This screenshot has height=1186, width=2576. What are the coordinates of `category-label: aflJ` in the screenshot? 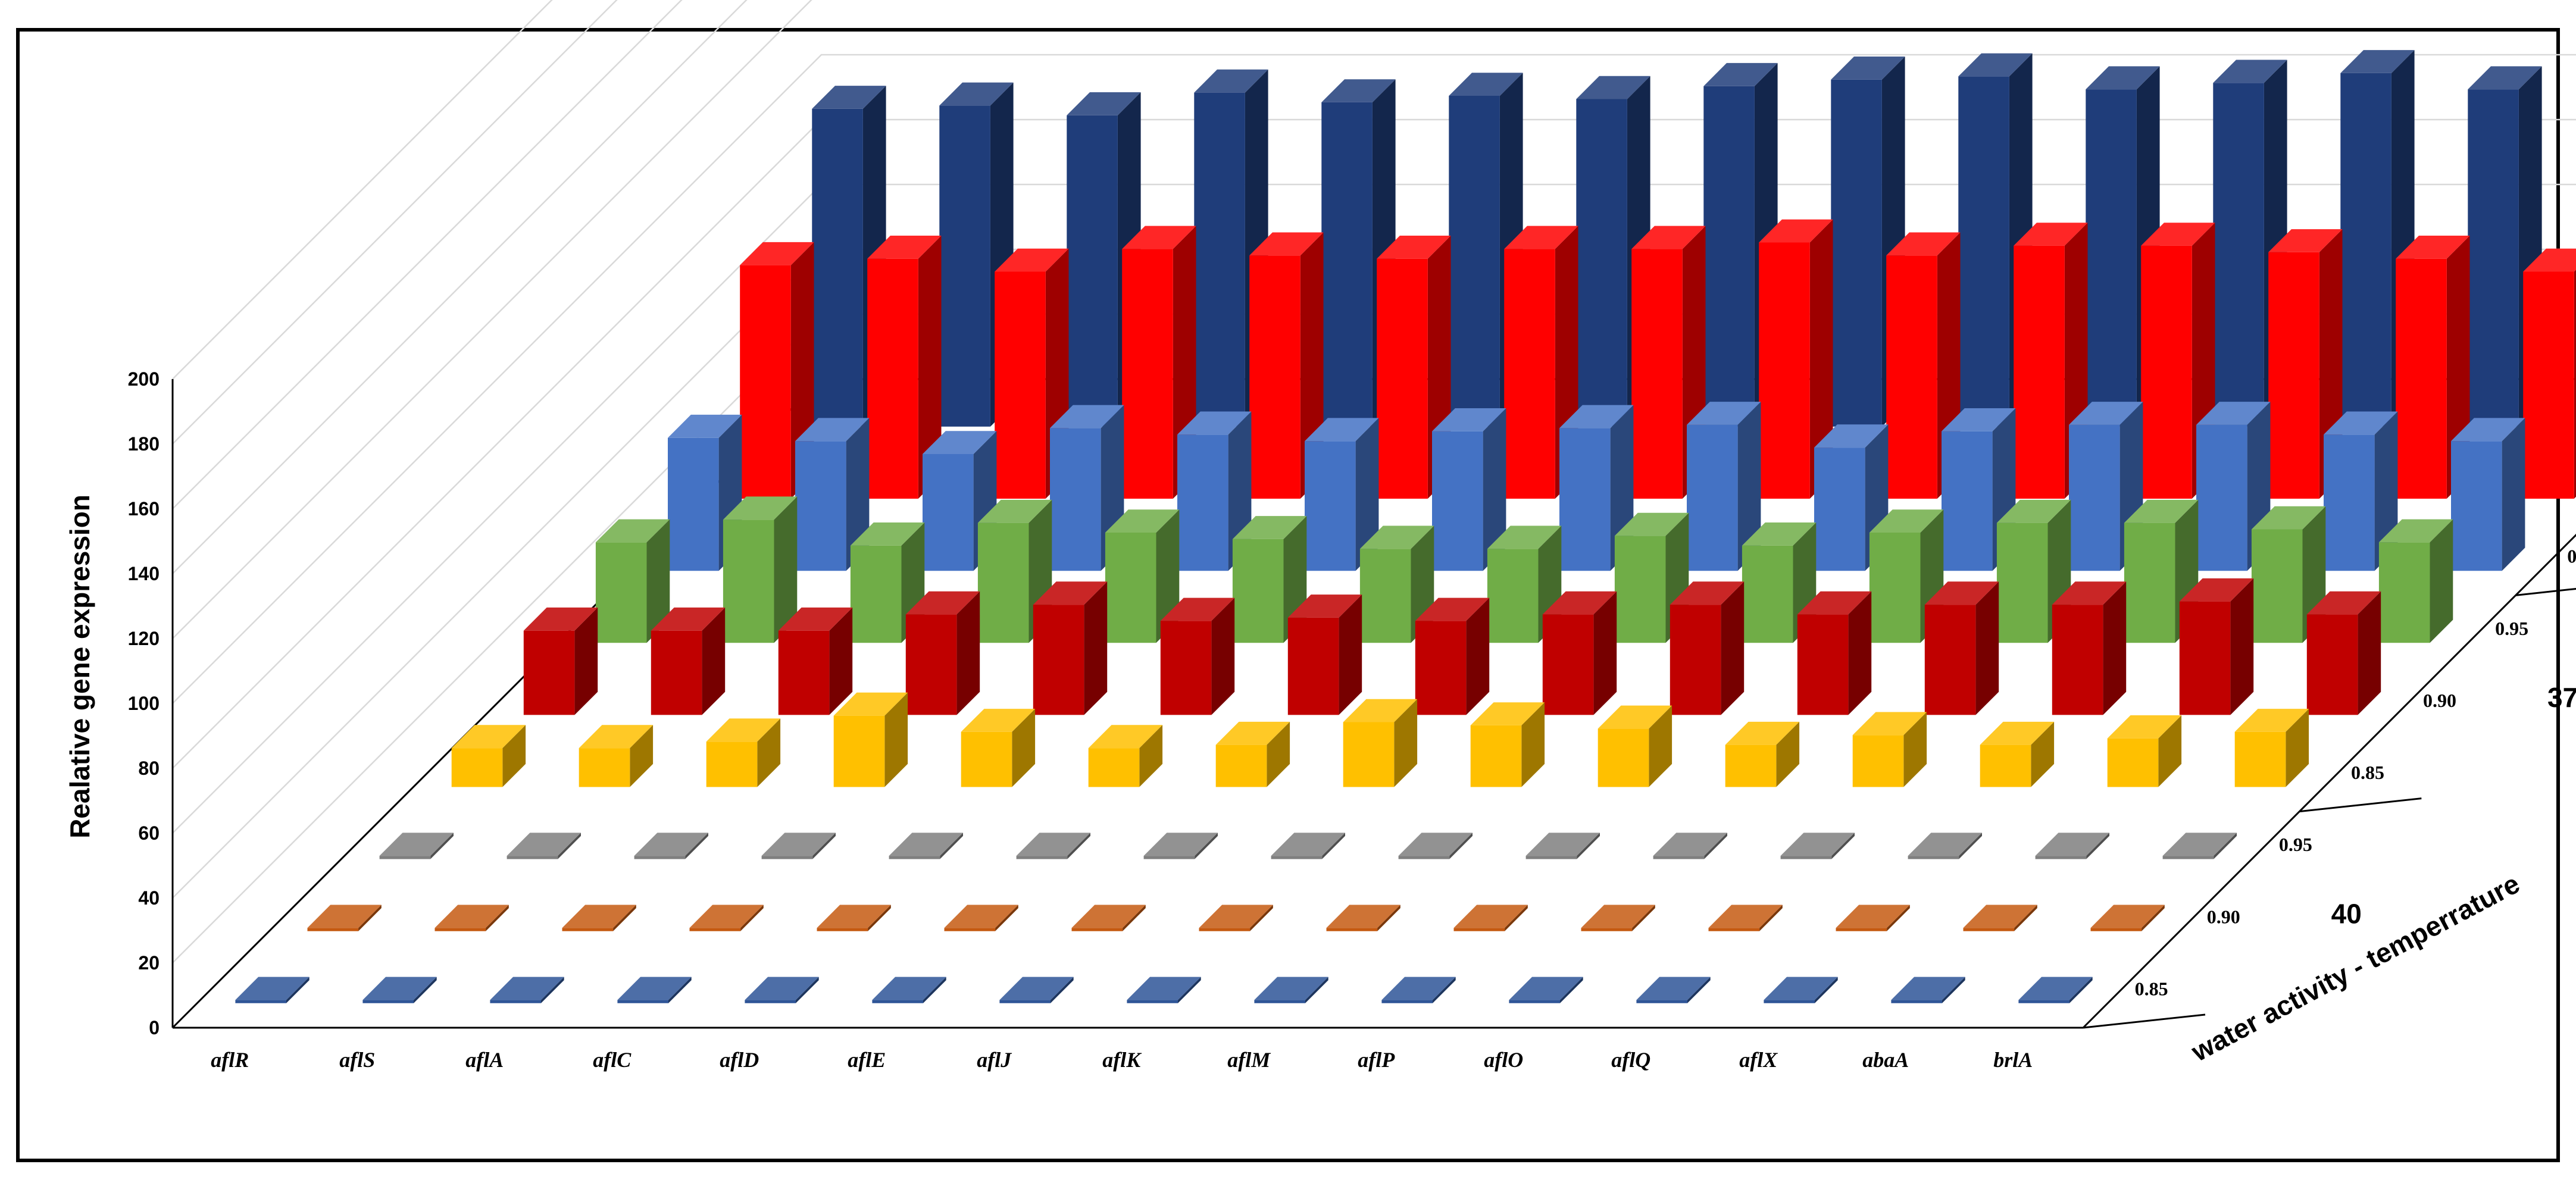 It's located at (994, 1060).